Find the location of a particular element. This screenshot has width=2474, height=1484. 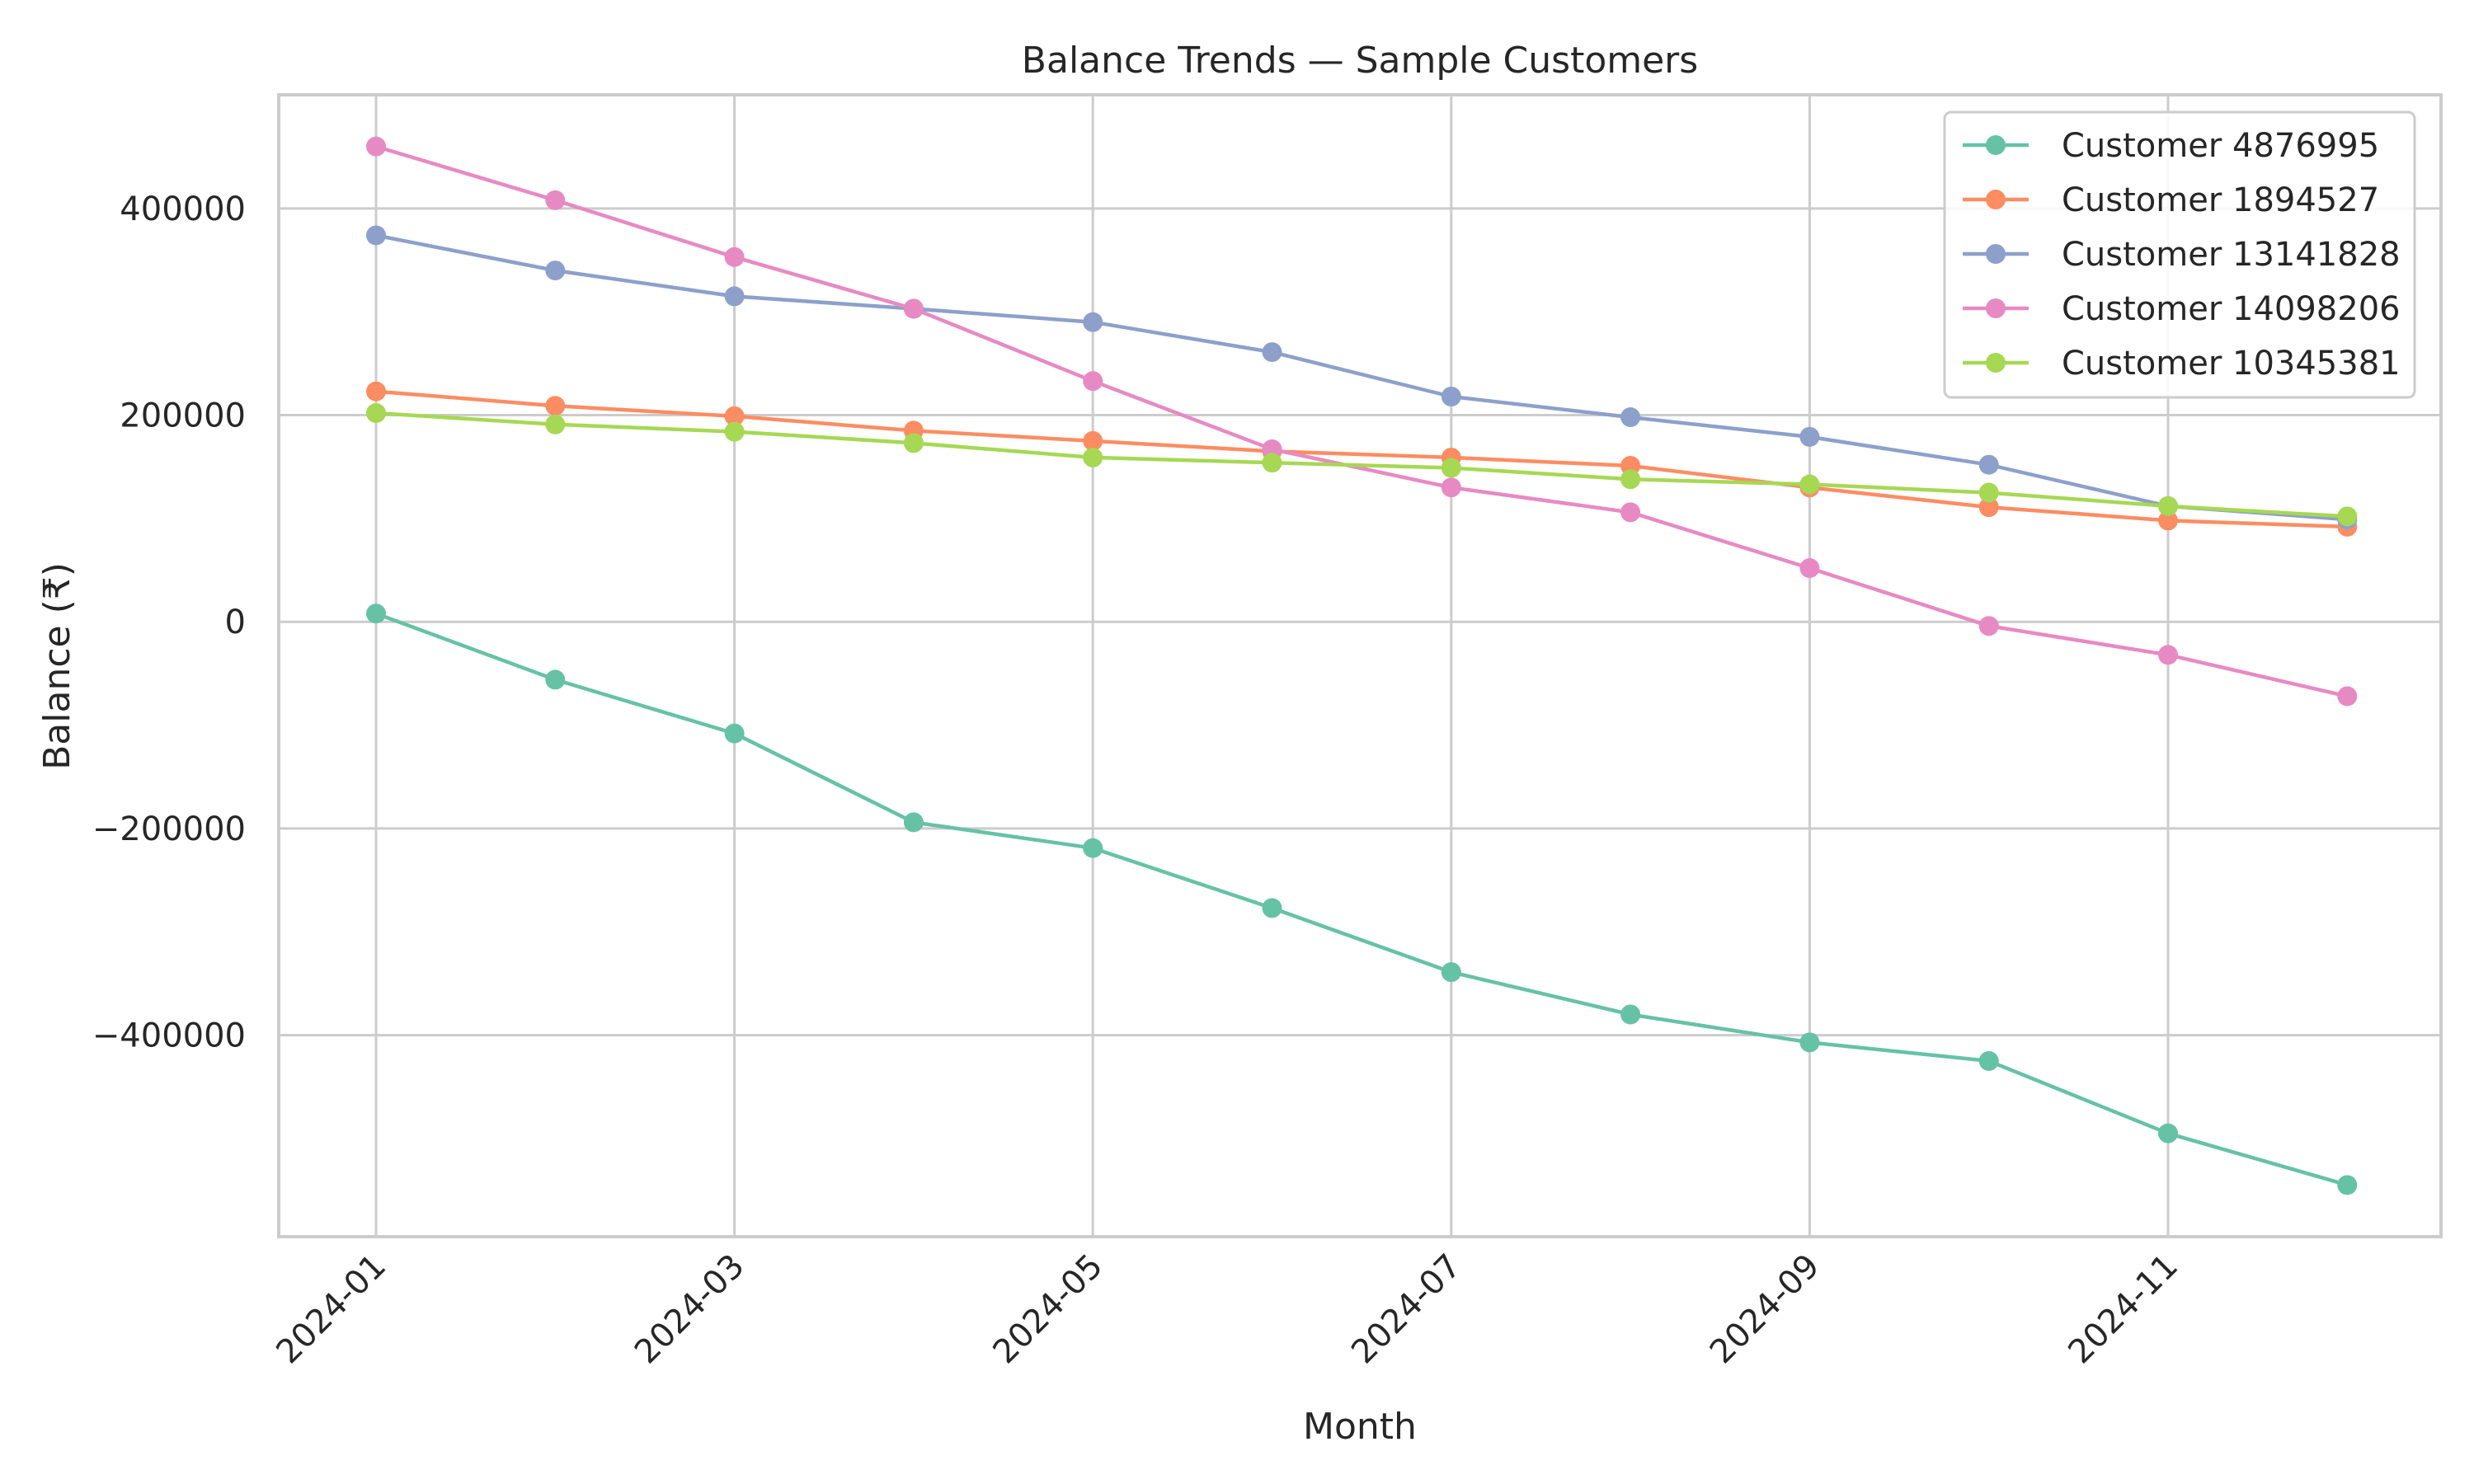

y-tick-label: −200000 is located at coordinates (169, 829).